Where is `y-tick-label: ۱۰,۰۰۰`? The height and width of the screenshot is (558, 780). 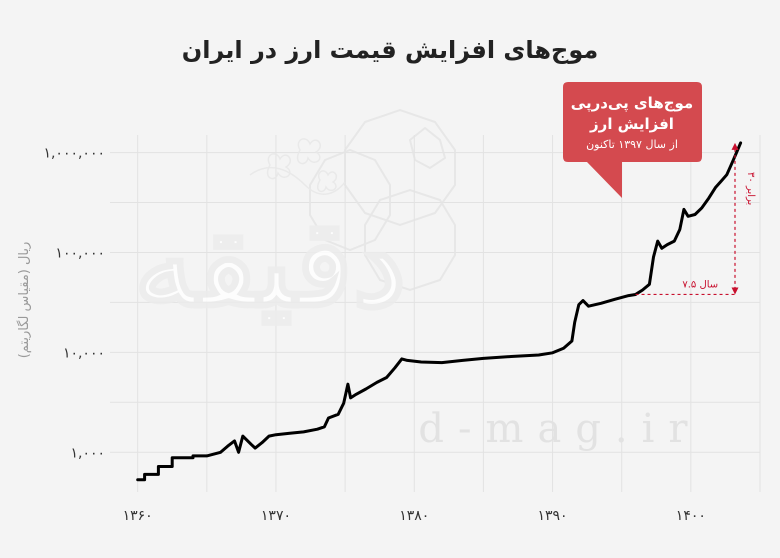
y-tick-label: ۱۰,۰۰۰ is located at coordinates (84, 353).